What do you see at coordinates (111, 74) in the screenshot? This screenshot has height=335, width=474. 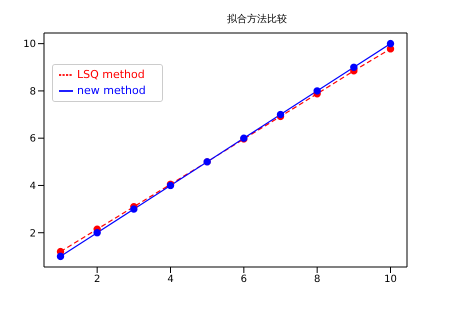 I see `legend-label: LSQ method` at bounding box center [111, 74].